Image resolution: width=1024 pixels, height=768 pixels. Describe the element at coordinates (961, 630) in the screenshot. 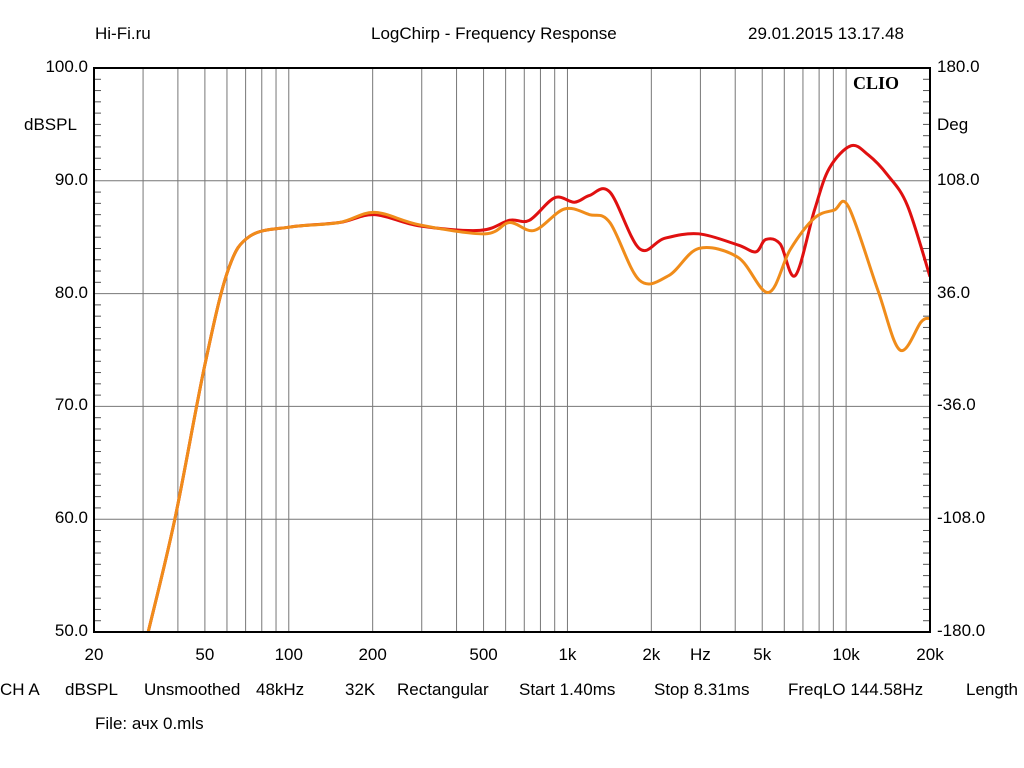

I see `y-right-tick-label: -180.0` at that location.